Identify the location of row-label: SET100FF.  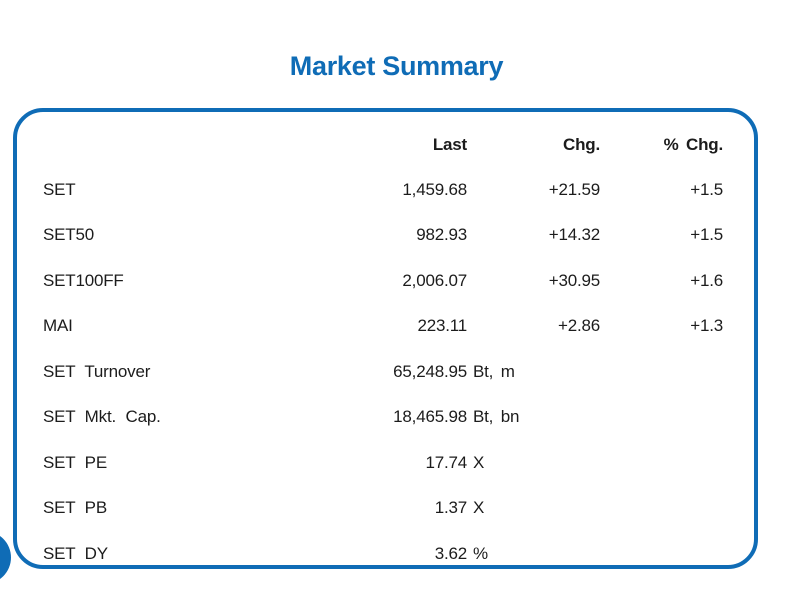
(83, 280).